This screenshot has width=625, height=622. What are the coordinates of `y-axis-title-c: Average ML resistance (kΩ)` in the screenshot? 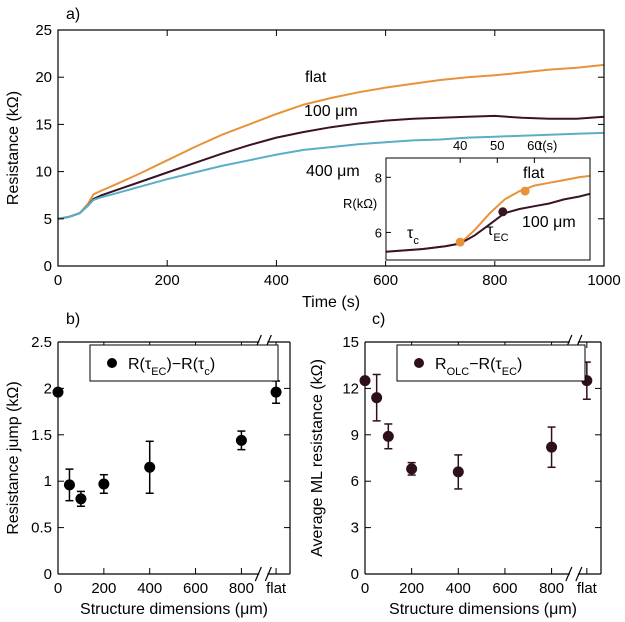 It's located at (317, 458).